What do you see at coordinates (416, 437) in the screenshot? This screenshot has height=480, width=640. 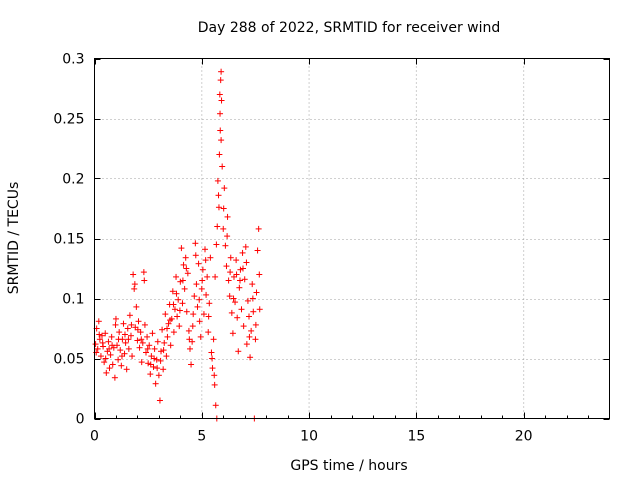 I see `x-tick-label: 15` at bounding box center [416, 437].